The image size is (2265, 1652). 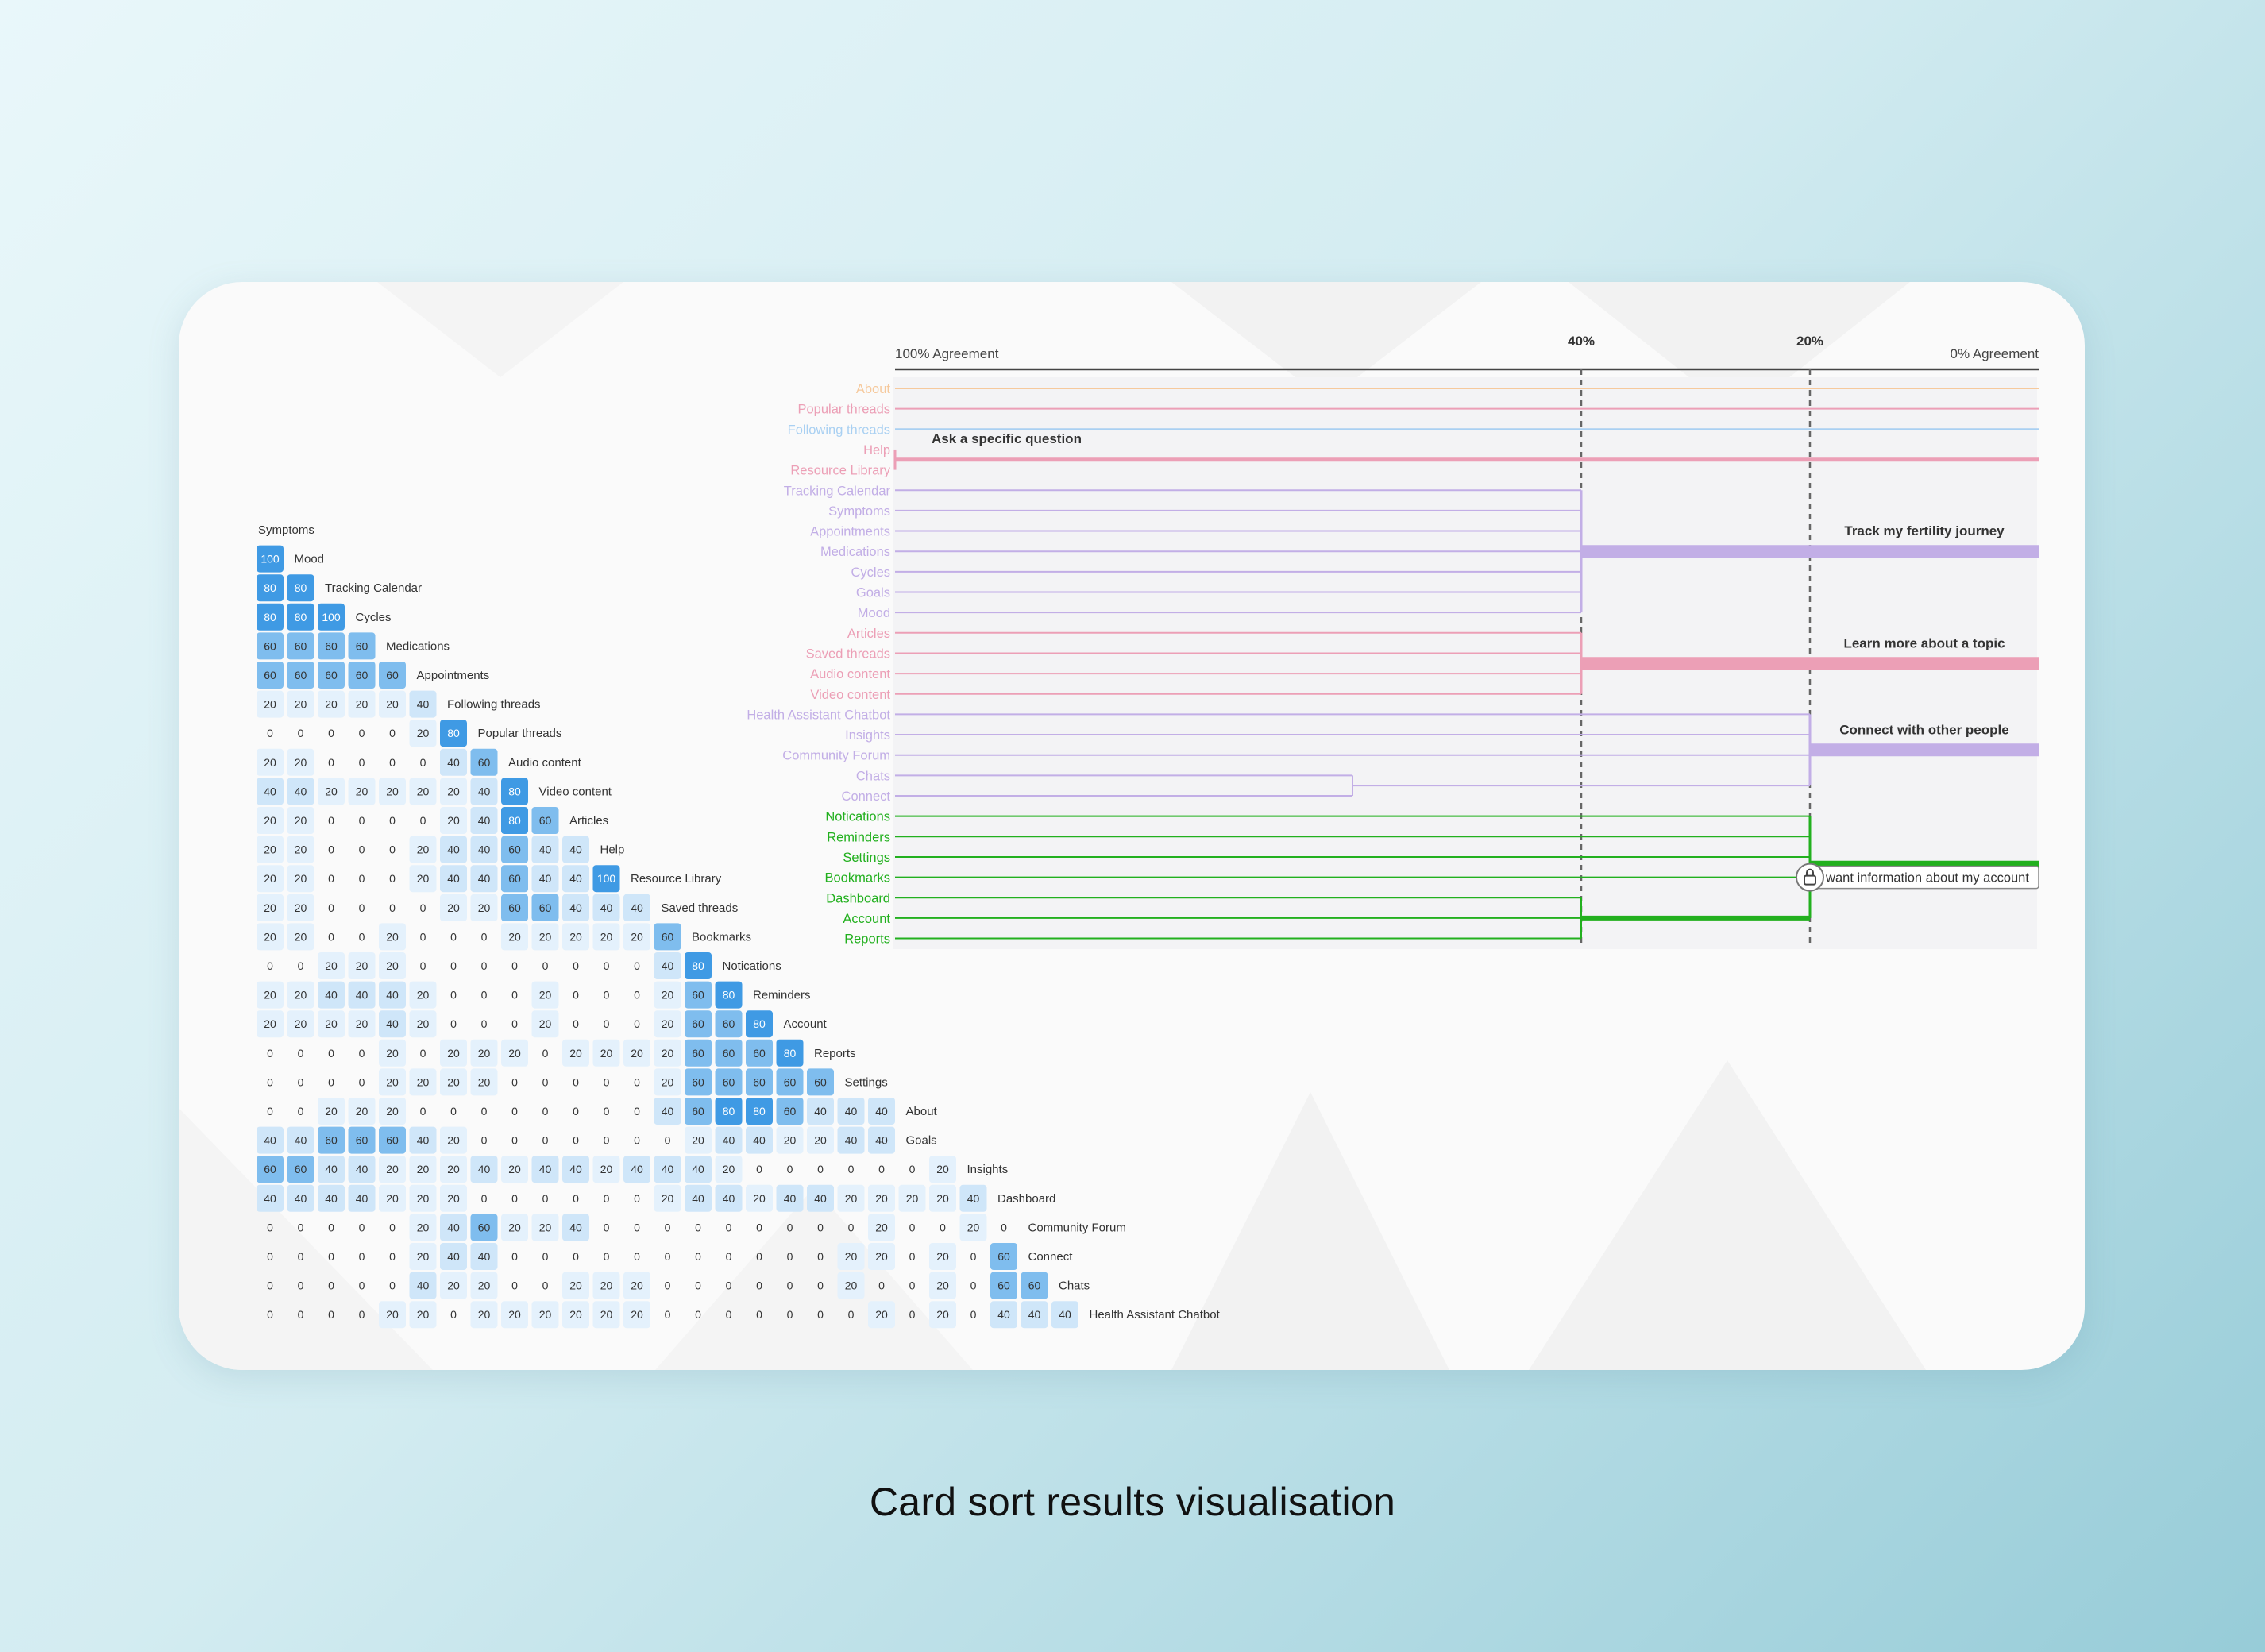 I want to click on leaf-label: Mood, so click(x=874, y=613).